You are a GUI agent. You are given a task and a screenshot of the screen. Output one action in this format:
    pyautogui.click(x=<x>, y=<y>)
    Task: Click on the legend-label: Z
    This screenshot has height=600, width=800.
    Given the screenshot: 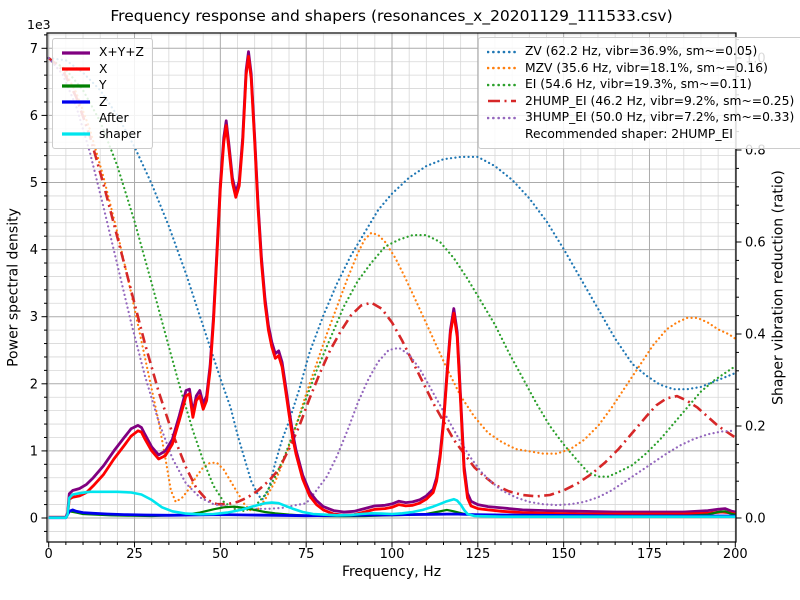 What is the action you would take?
    pyautogui.click(x=103, y=101)
    